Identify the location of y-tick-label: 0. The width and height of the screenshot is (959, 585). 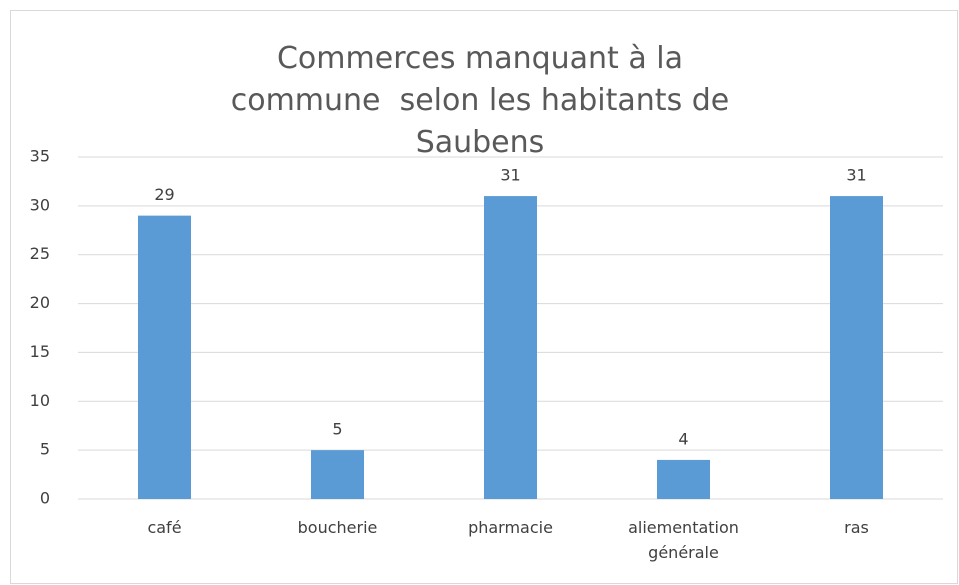
(45, 498).